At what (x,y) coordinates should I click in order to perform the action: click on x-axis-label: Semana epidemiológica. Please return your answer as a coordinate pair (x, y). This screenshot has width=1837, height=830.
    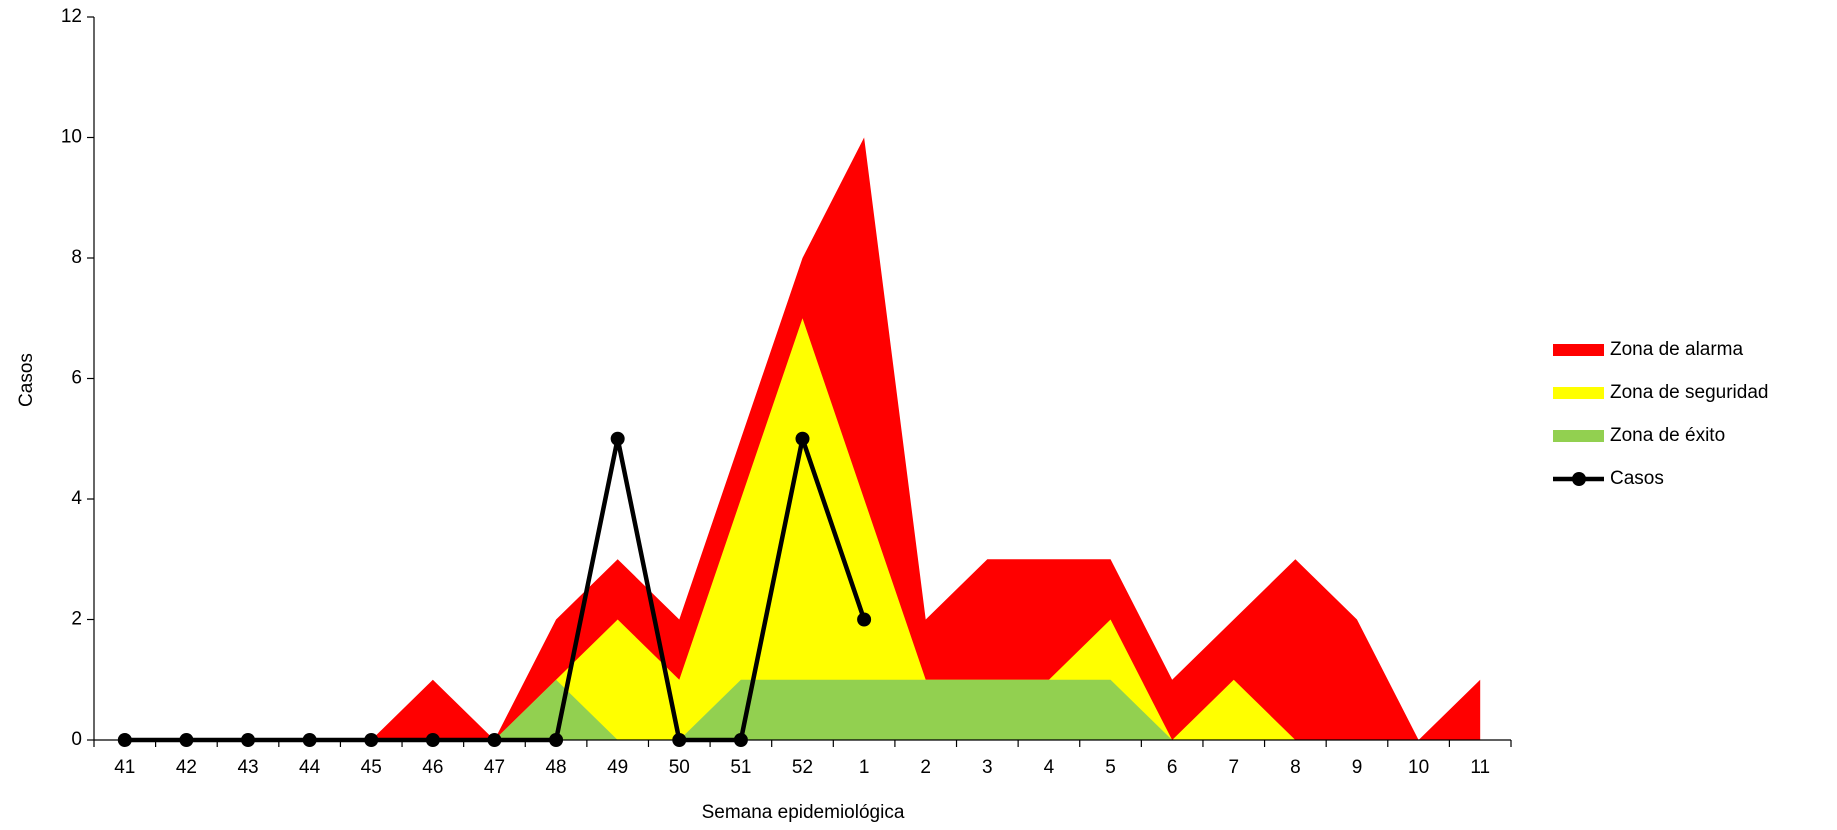
    Looking at the image, I should click on (803, 812).